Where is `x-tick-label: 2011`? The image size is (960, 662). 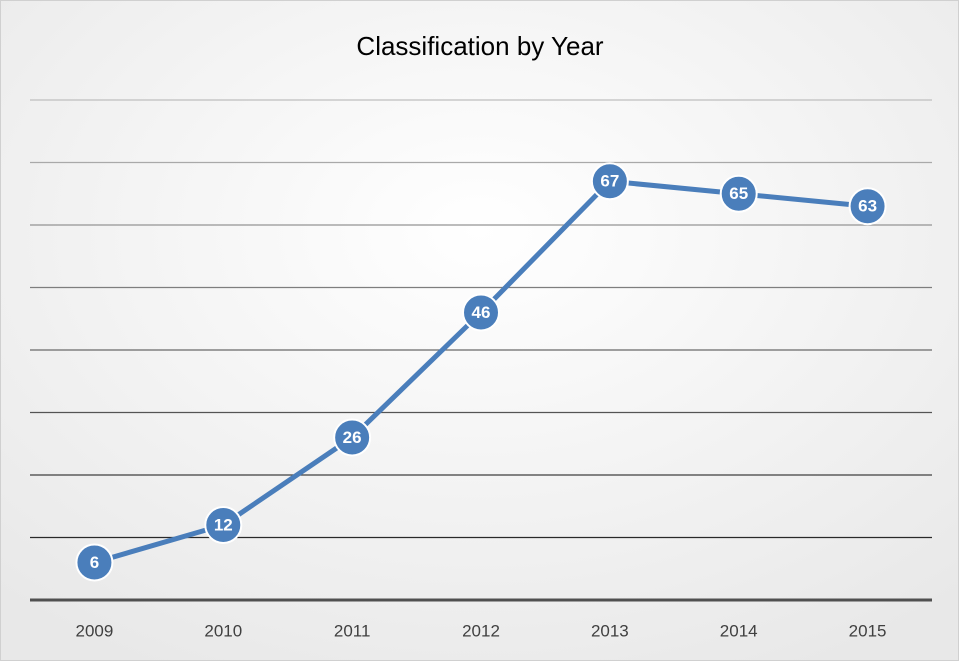 x-tick-label: 2011 is located at coordinates (352, 630).